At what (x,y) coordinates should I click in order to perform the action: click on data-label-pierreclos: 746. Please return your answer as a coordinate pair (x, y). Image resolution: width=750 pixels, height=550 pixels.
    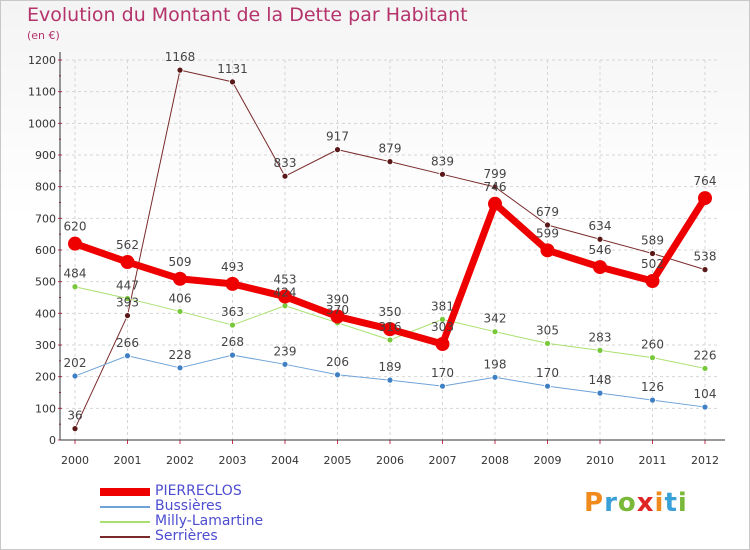
    Looking at the image, I should click on (495, 187).